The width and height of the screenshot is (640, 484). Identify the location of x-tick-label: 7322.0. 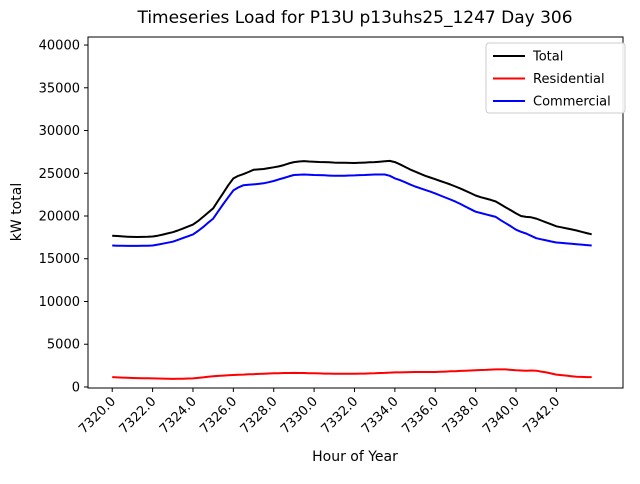
(138, 415).